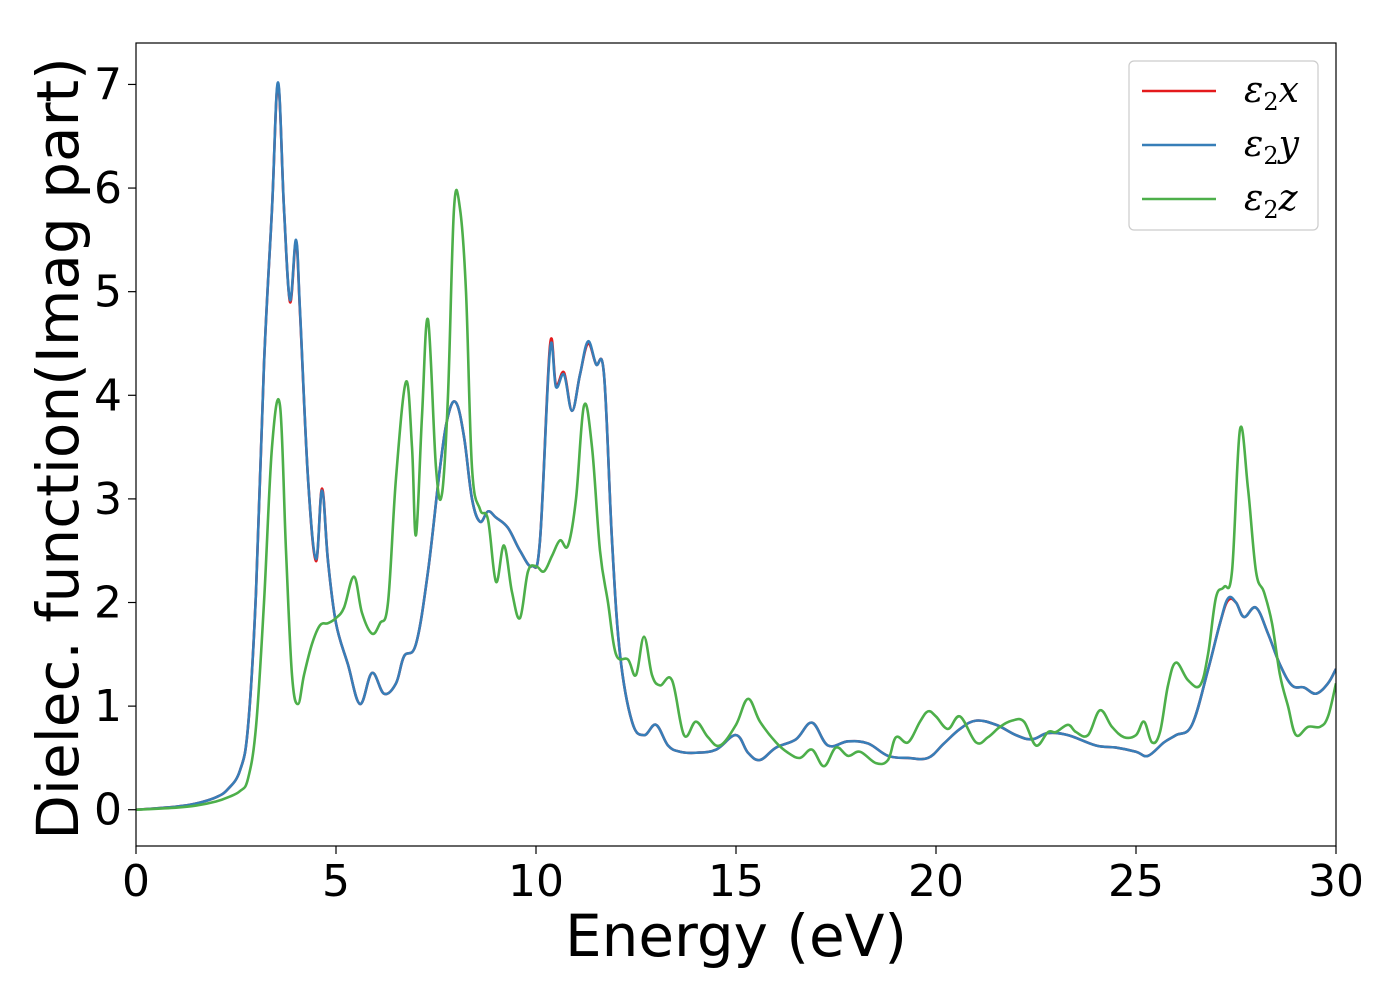  What do you see at coordinates (1271, 93) in the screenshot?
I see `legend-label-x: ε2x` at bounding box center [1271, 93].